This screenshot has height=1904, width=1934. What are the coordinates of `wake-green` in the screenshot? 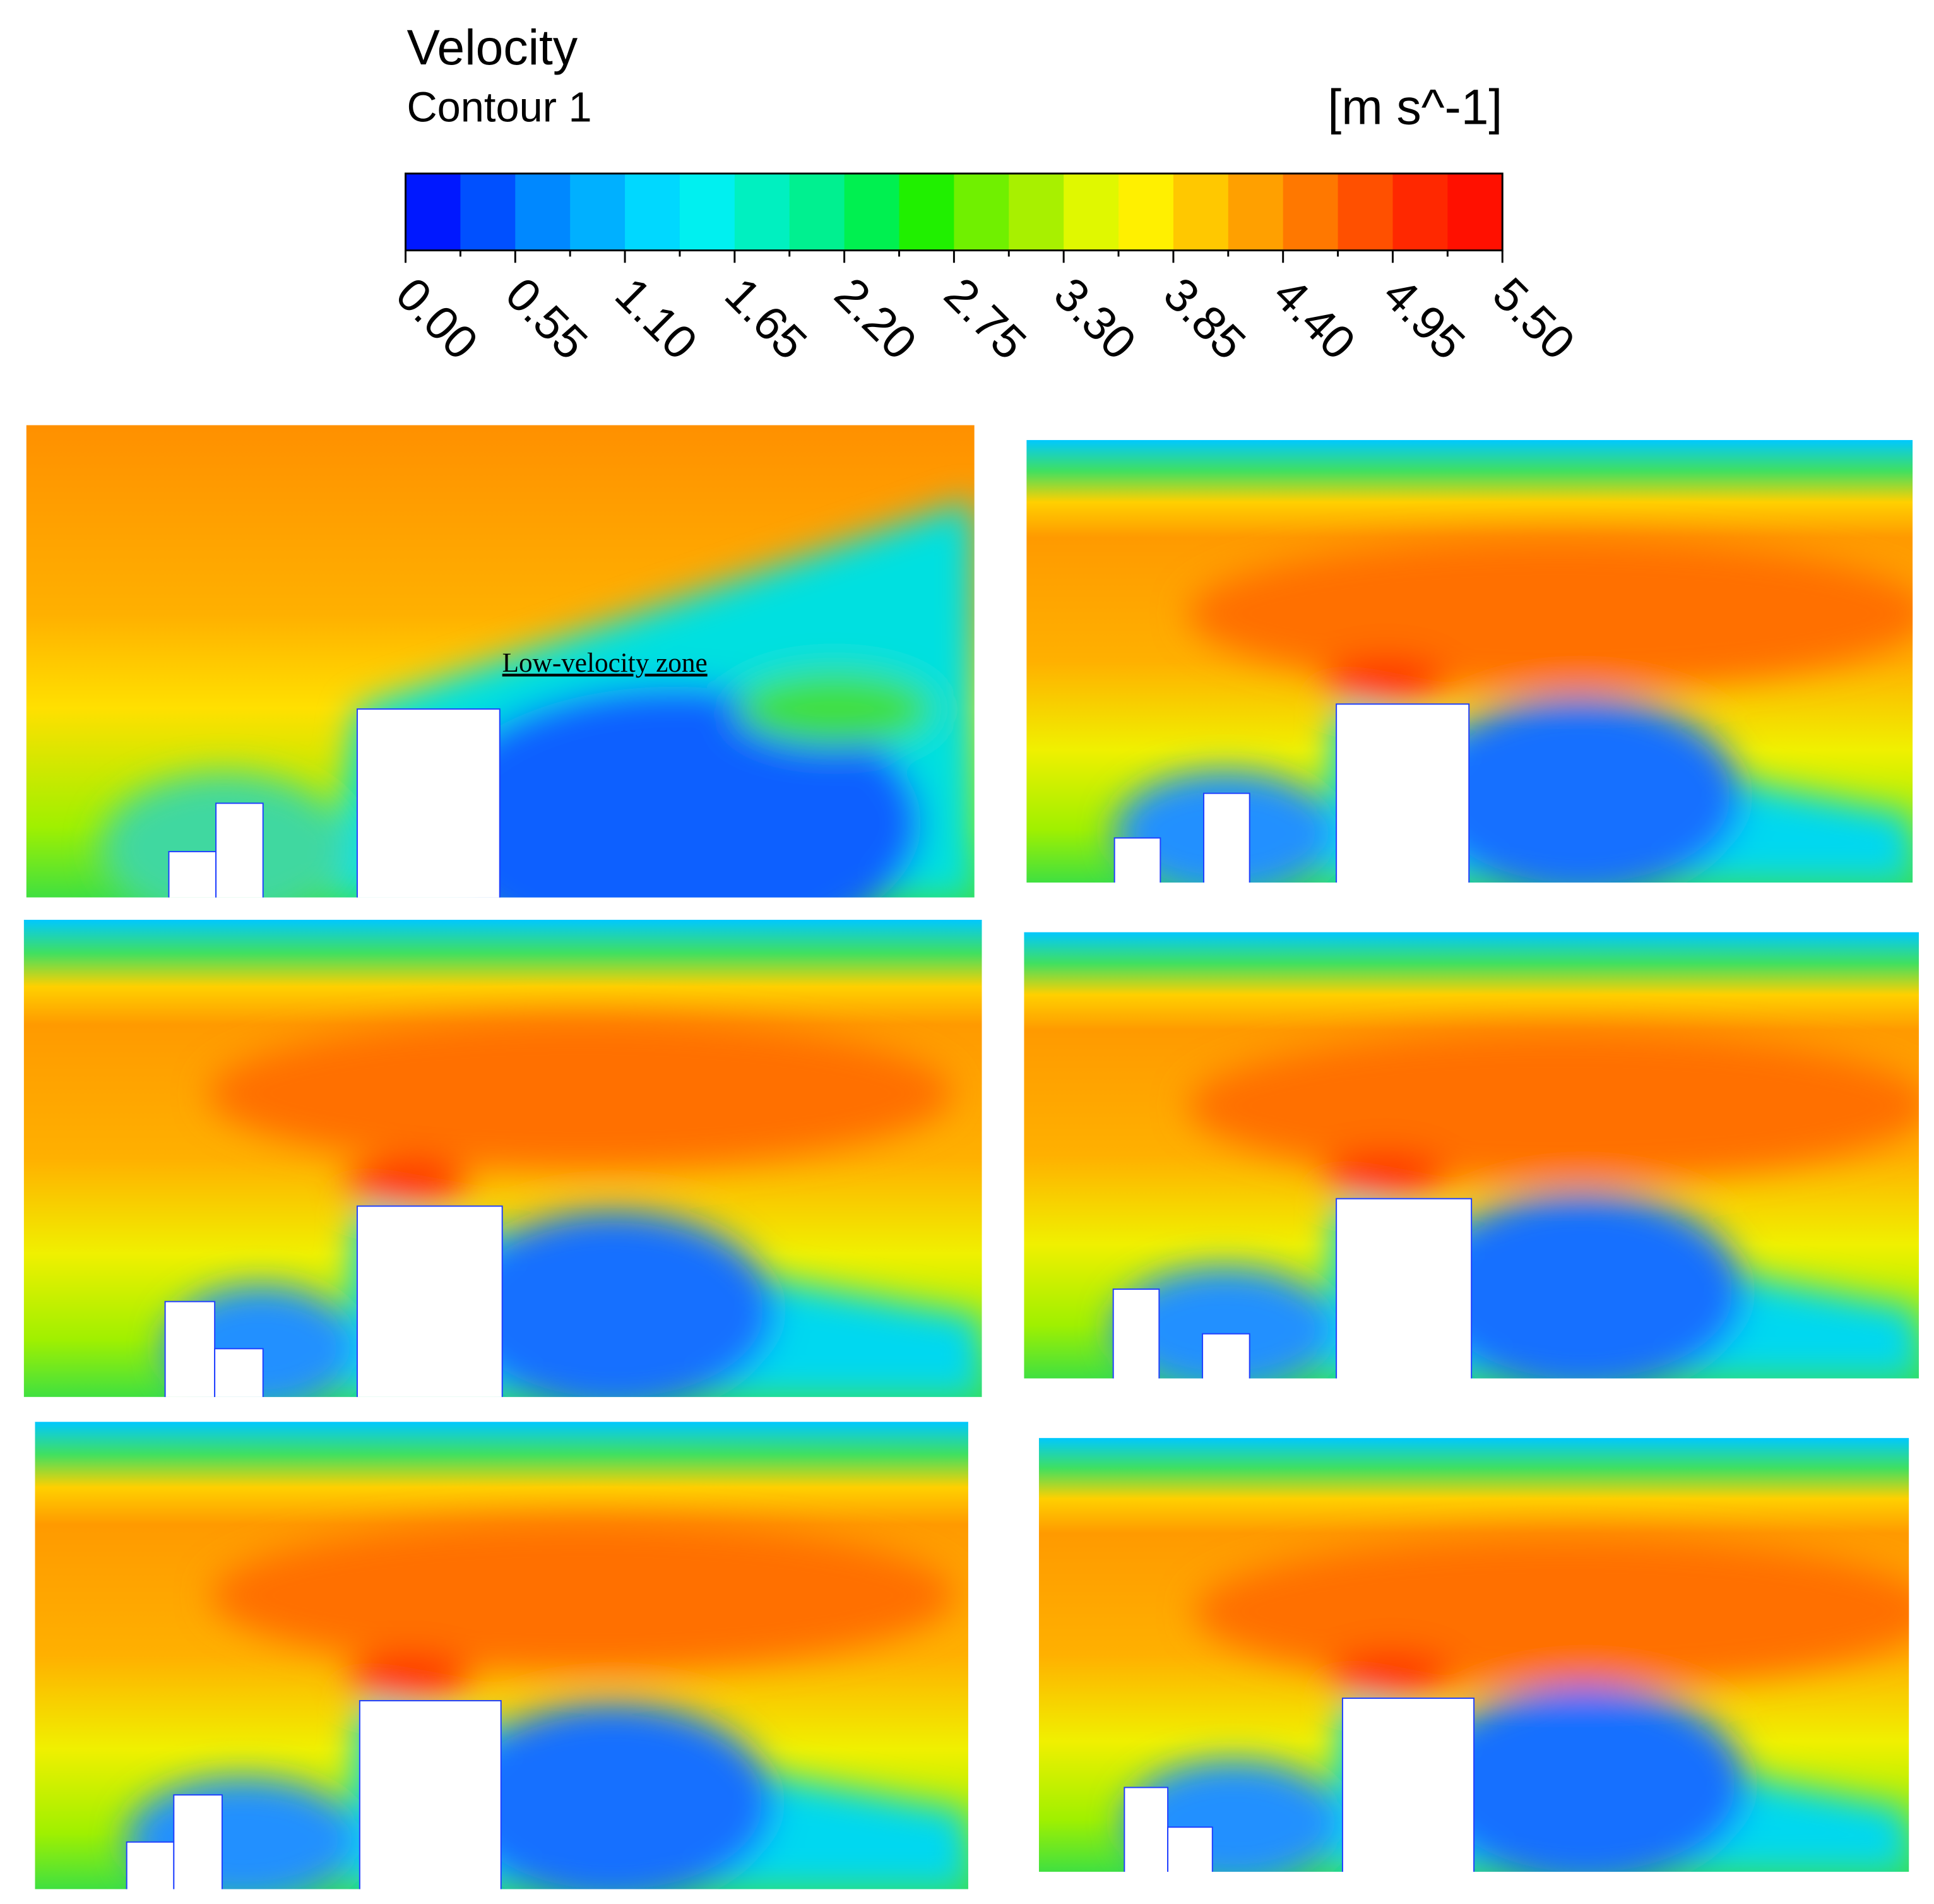 It's located at (834, 709).